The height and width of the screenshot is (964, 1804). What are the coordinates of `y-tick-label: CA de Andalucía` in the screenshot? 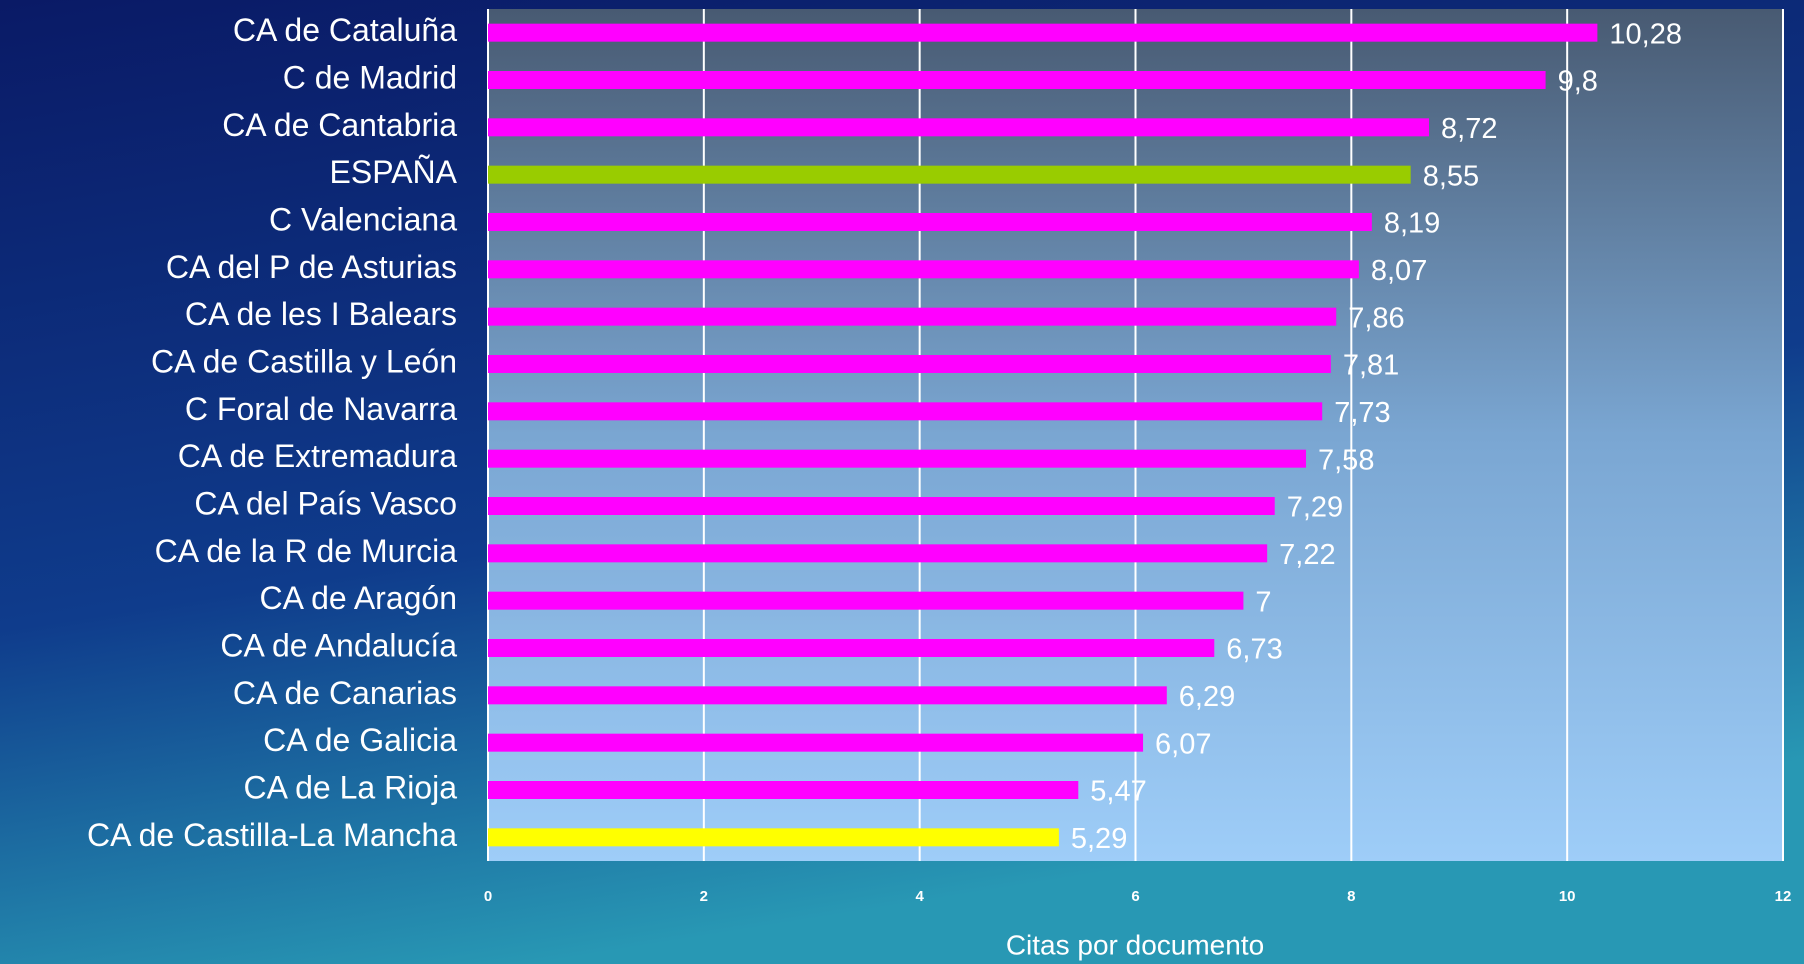 It's located at (338, 645).